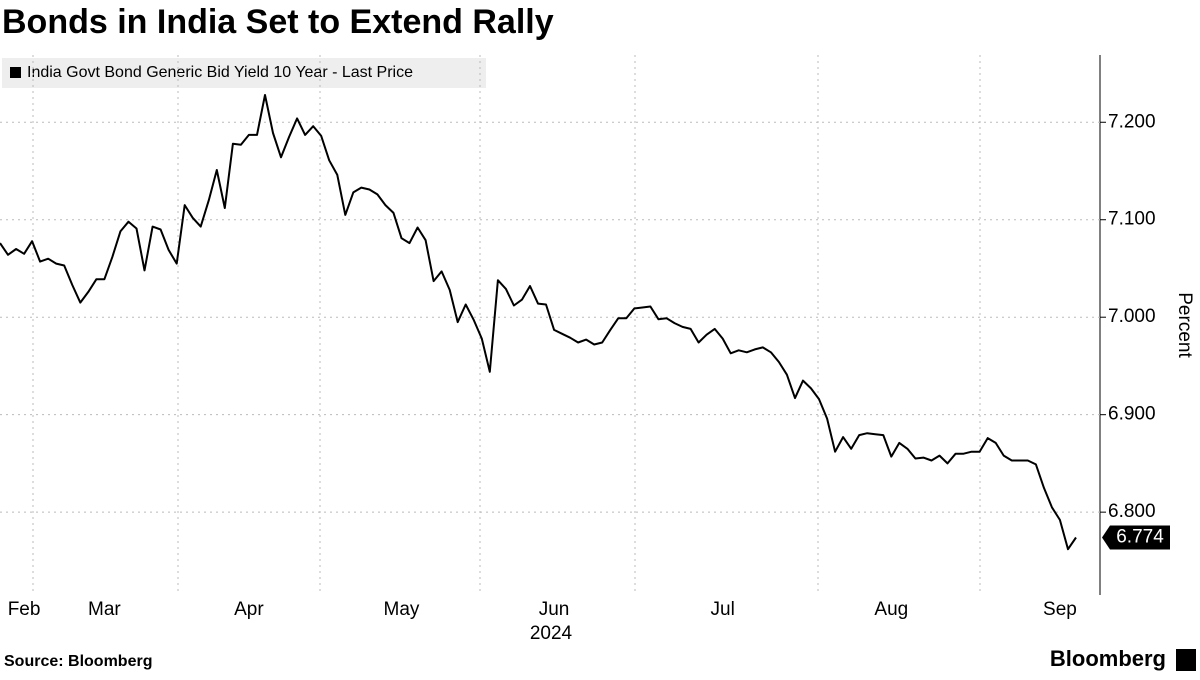 The width and height of the screenshot is (1200, 680). I want to click on brand: Bloomberg, so click(1108, 658).